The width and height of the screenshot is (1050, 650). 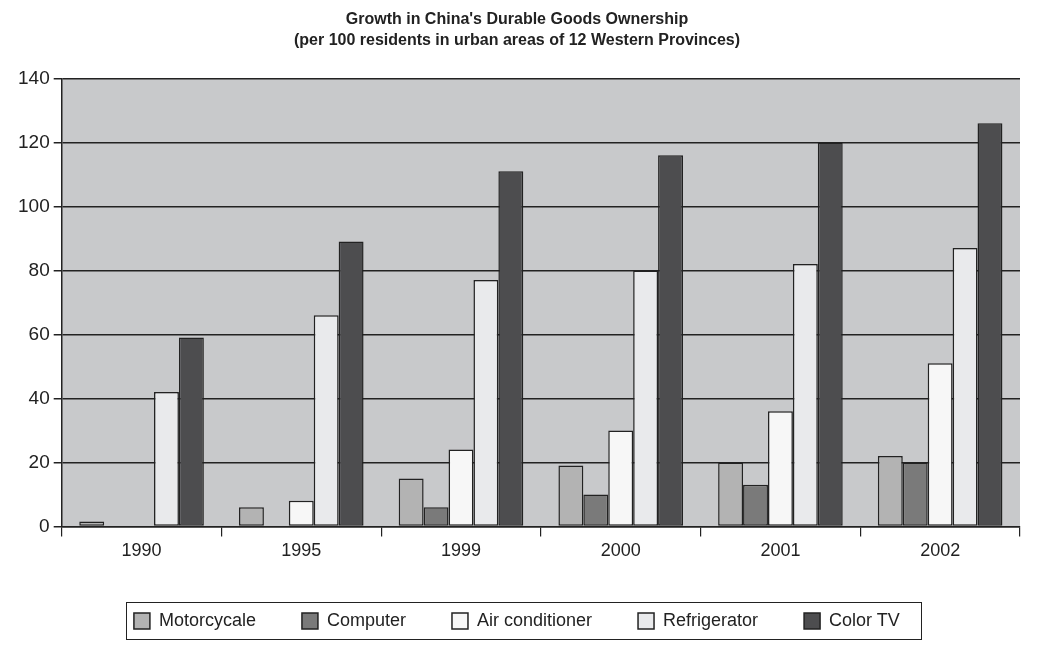 I want to click on y-tick-label: 100, so click(x=34, y=205).